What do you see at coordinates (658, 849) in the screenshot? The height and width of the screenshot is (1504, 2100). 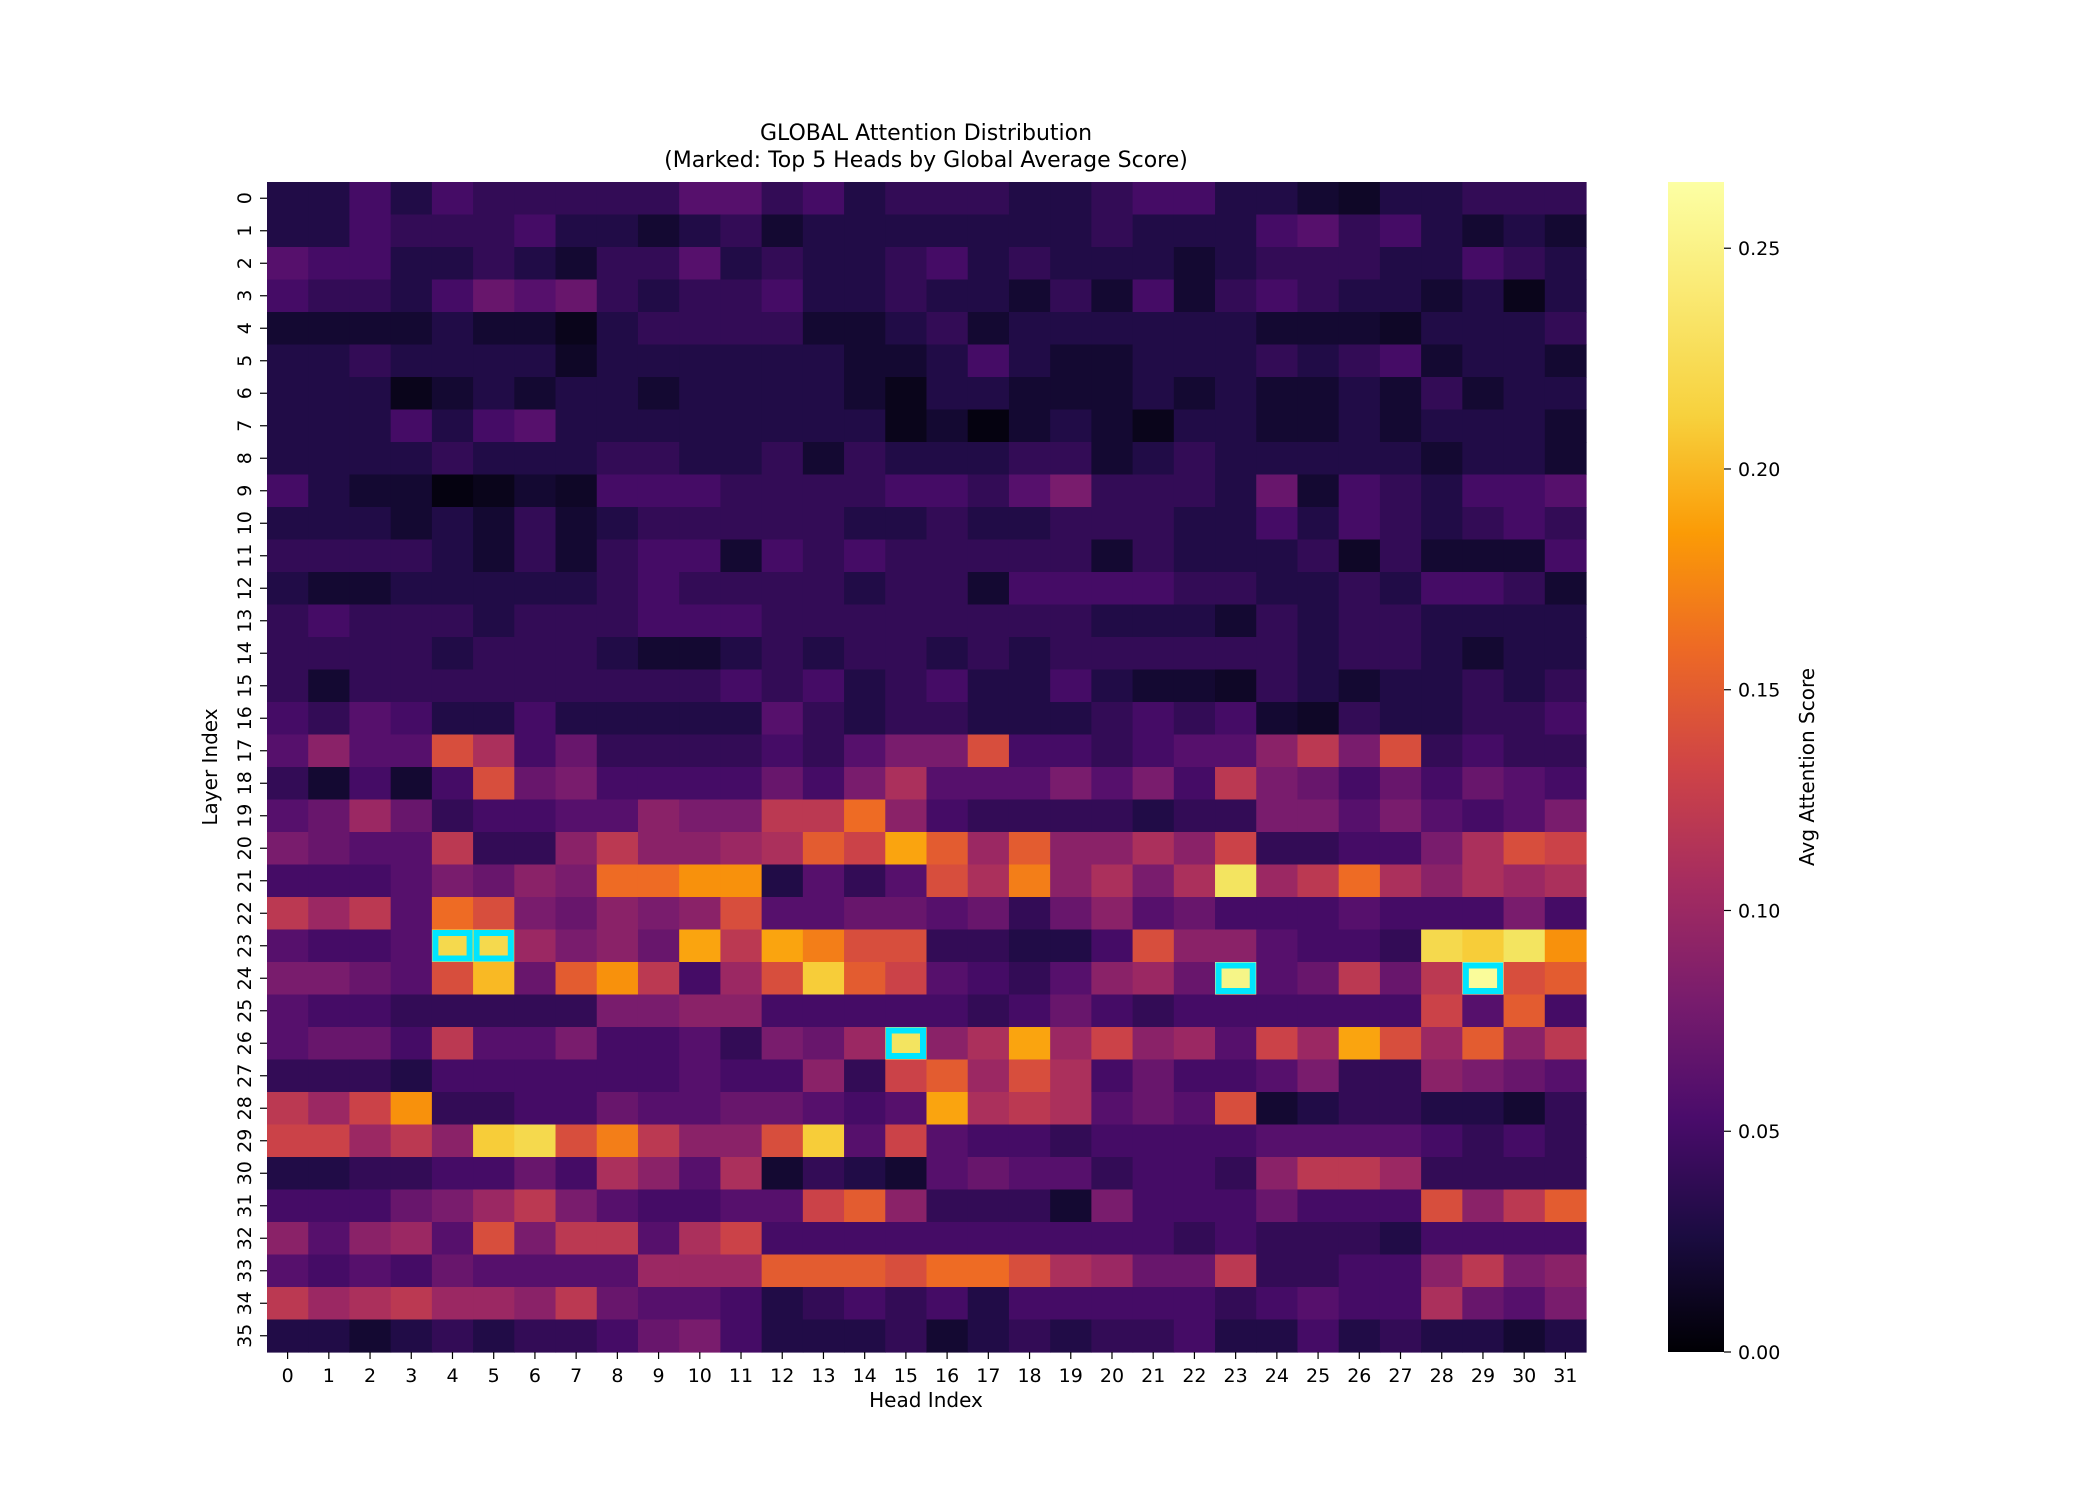 I see `heatmap-cell-l20-h9` at bounding box center [658, 849].